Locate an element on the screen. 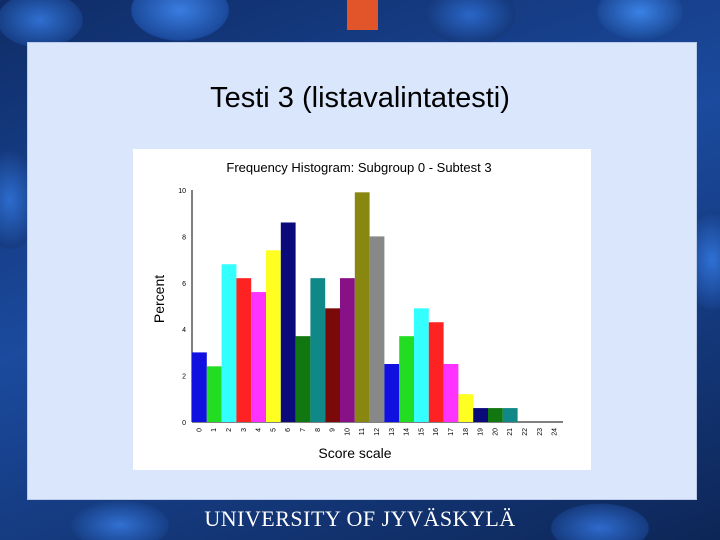  y-tick-label: 8 is located at coordinates (184, 237).